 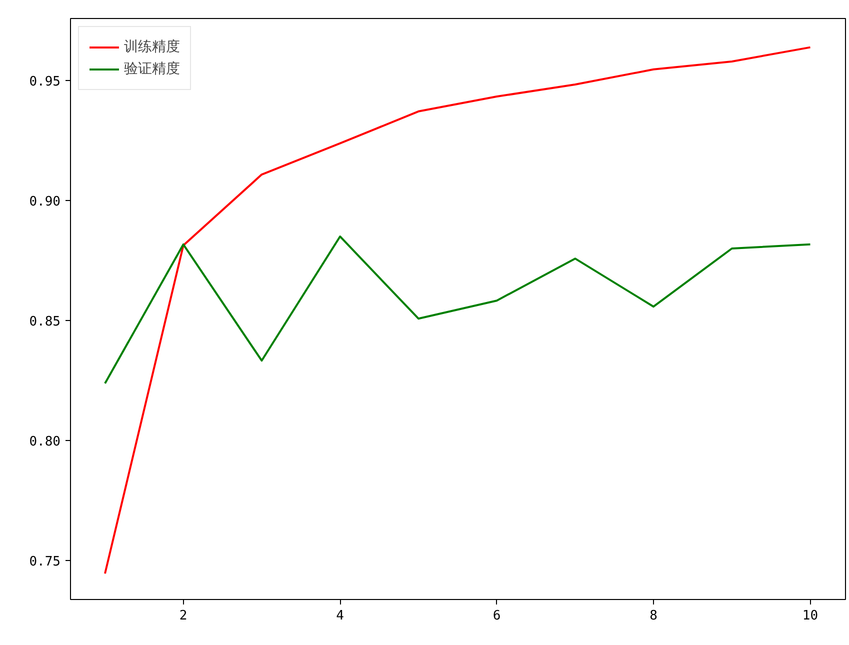 What do you see at coordinates (183, 616) in the screenshot?
I see `x-tick-label: 2` at bounding box center [183, 616].